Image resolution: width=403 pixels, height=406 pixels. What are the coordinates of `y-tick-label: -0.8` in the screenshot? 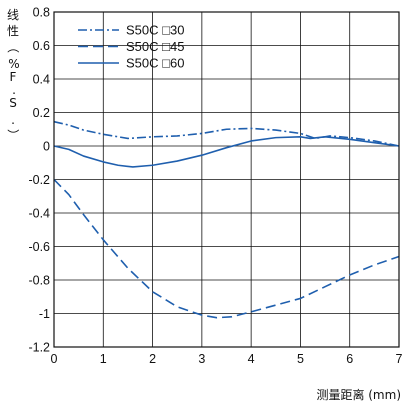 It's located at (39, 281).